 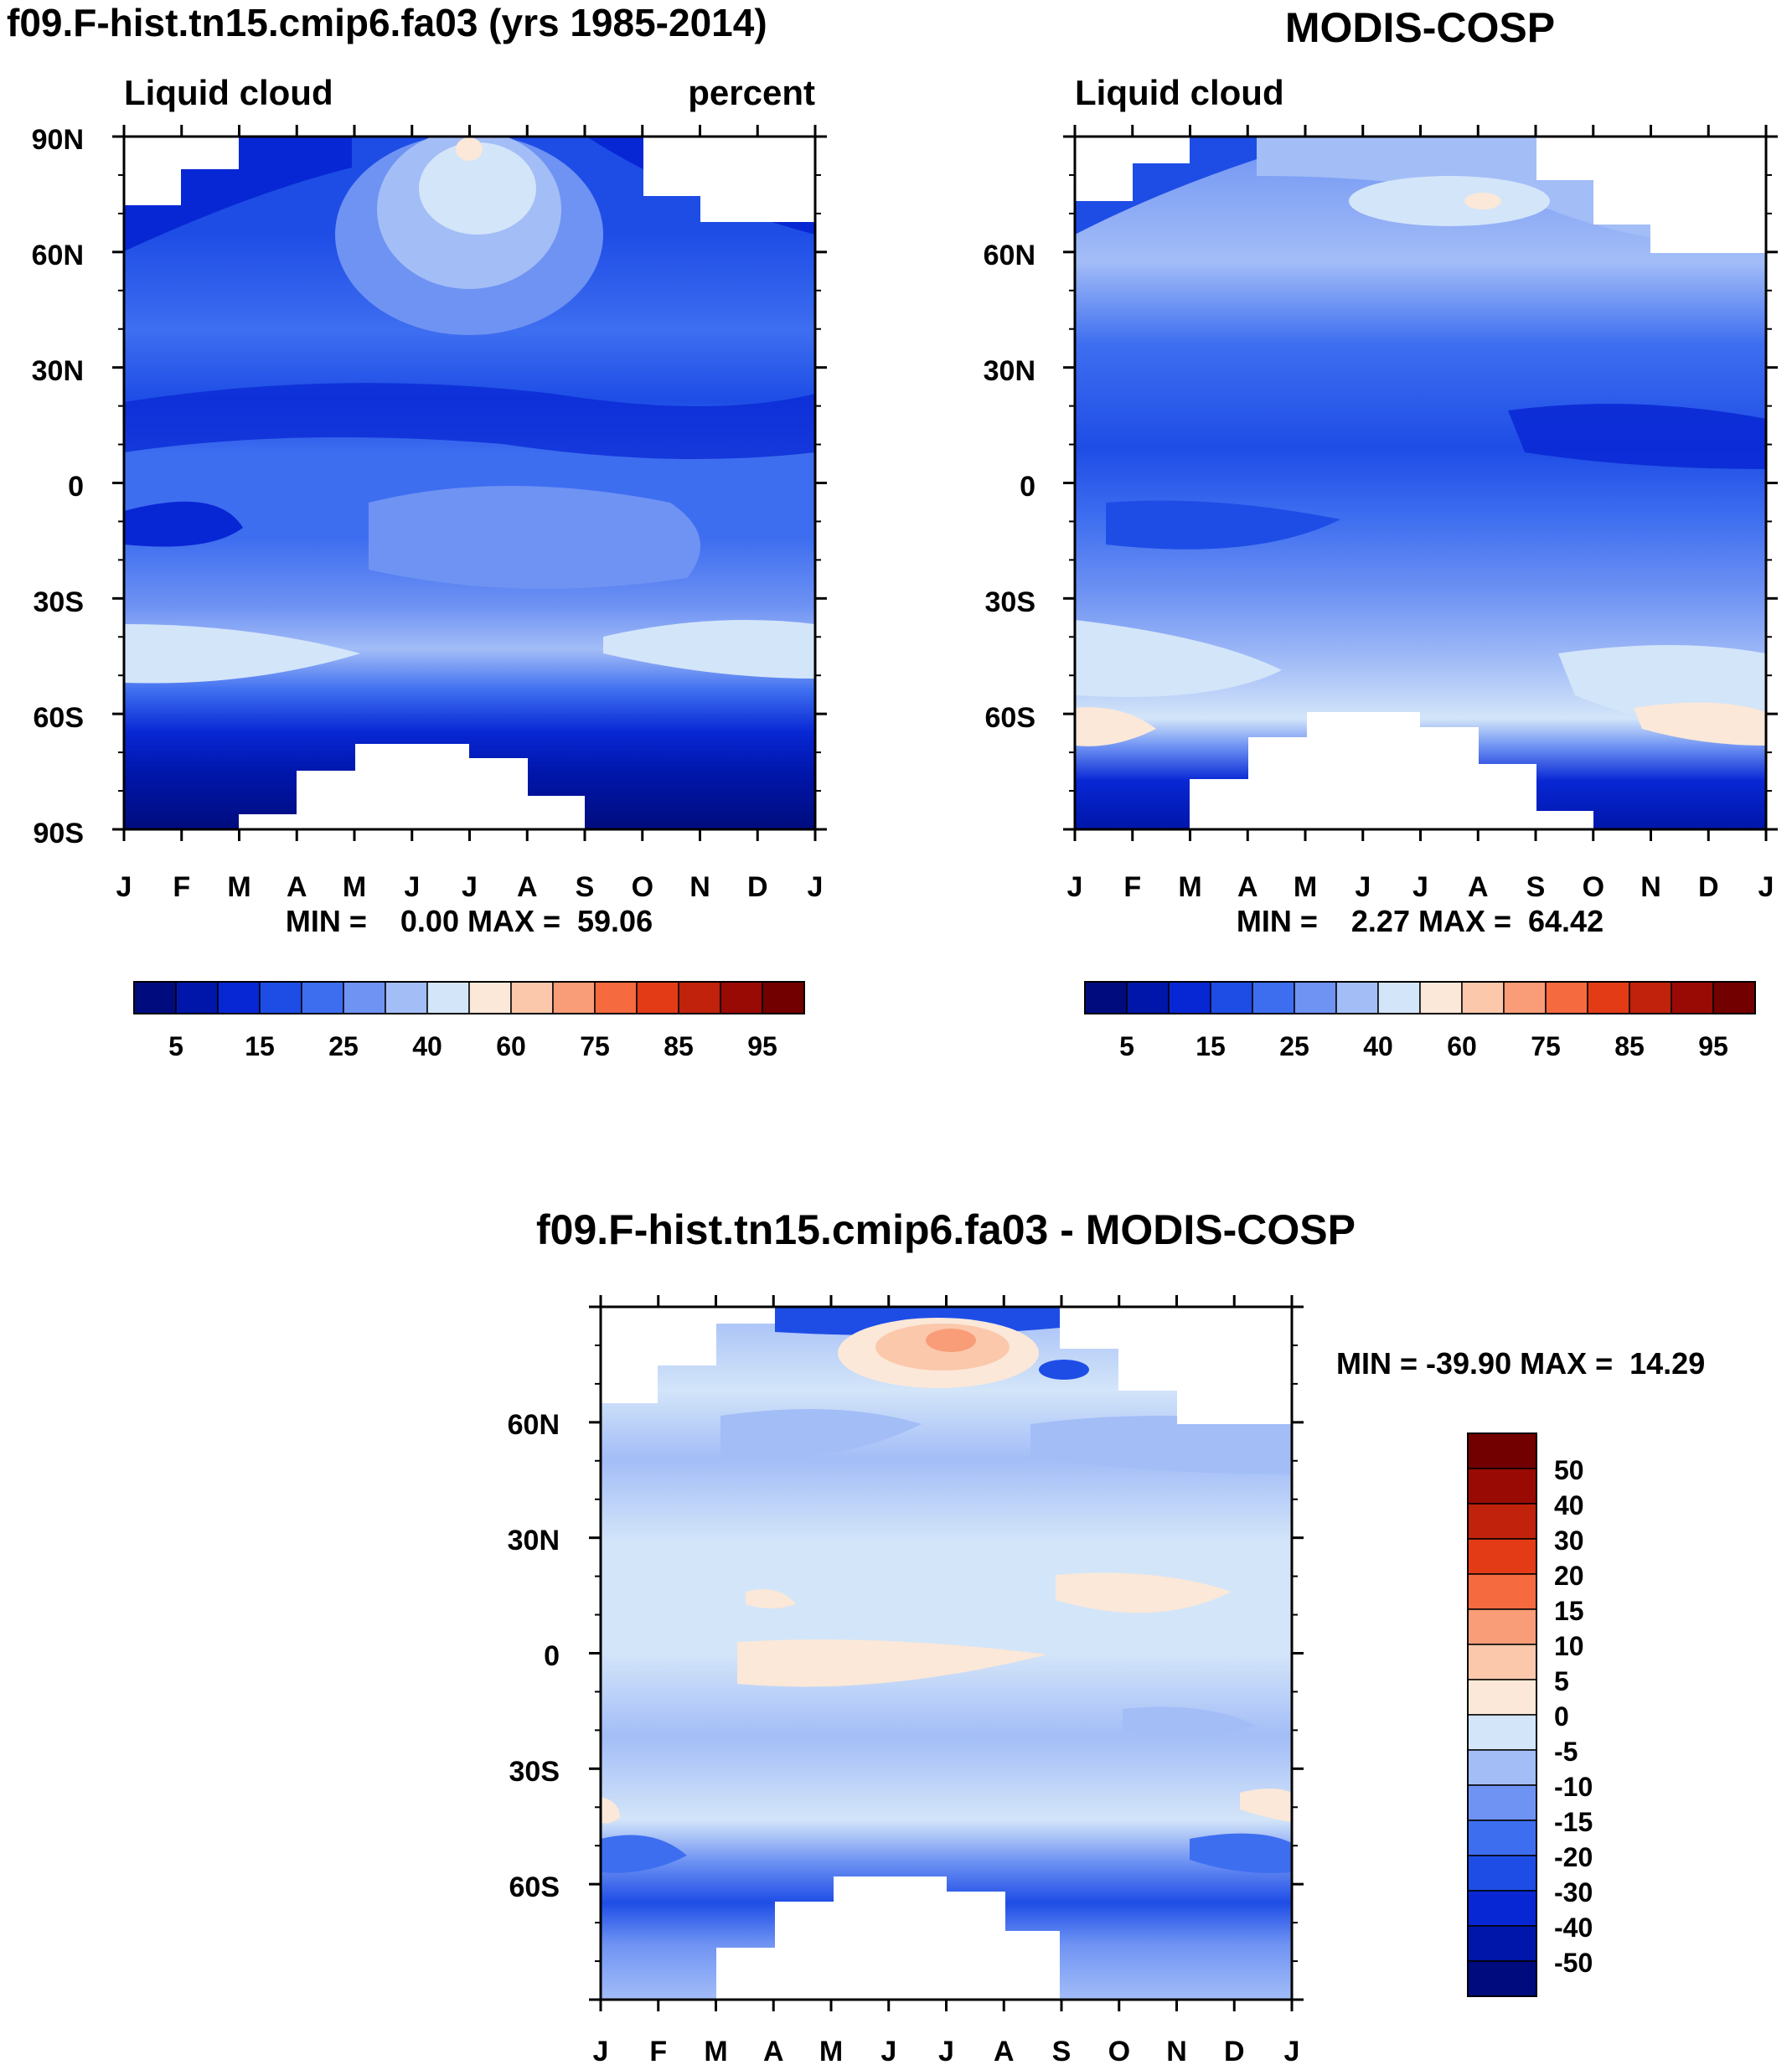 I want to click on model-cbar-label: 75, so click(x=595, y=1046).